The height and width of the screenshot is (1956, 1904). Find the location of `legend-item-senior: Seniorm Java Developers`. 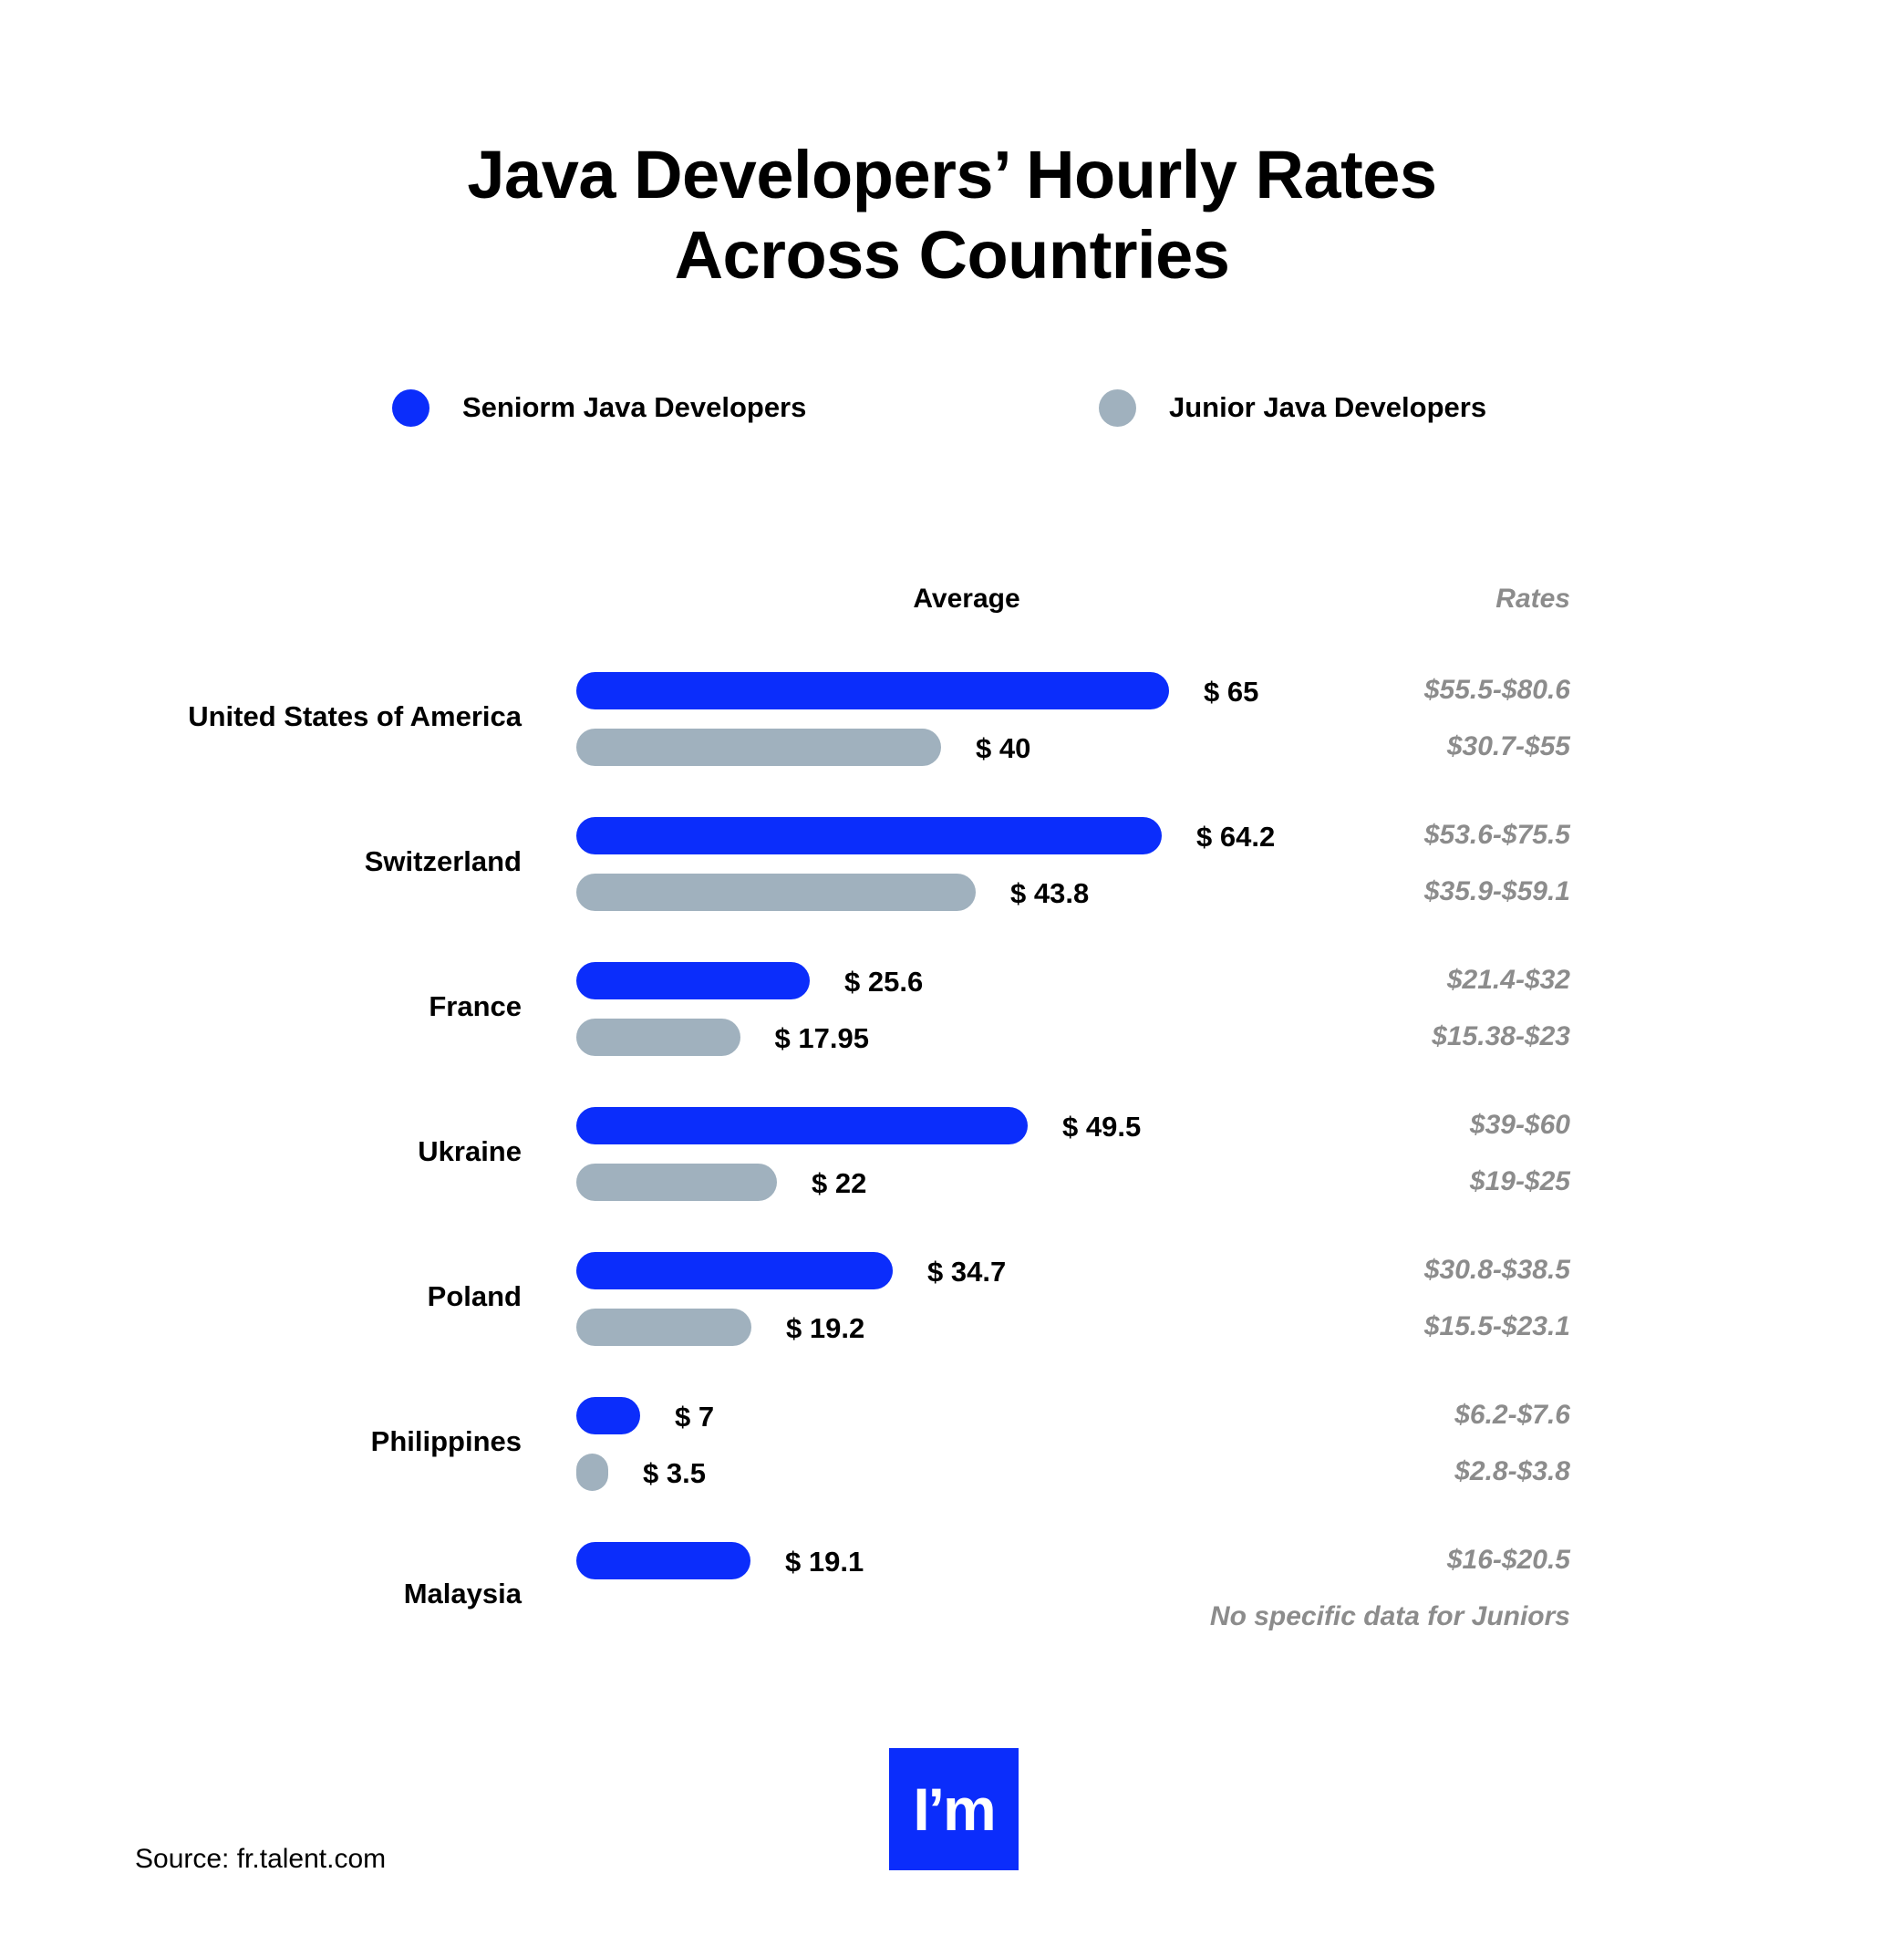

legend-item-senior: Seniorm Java Developers is located at coordinates (599, 408).